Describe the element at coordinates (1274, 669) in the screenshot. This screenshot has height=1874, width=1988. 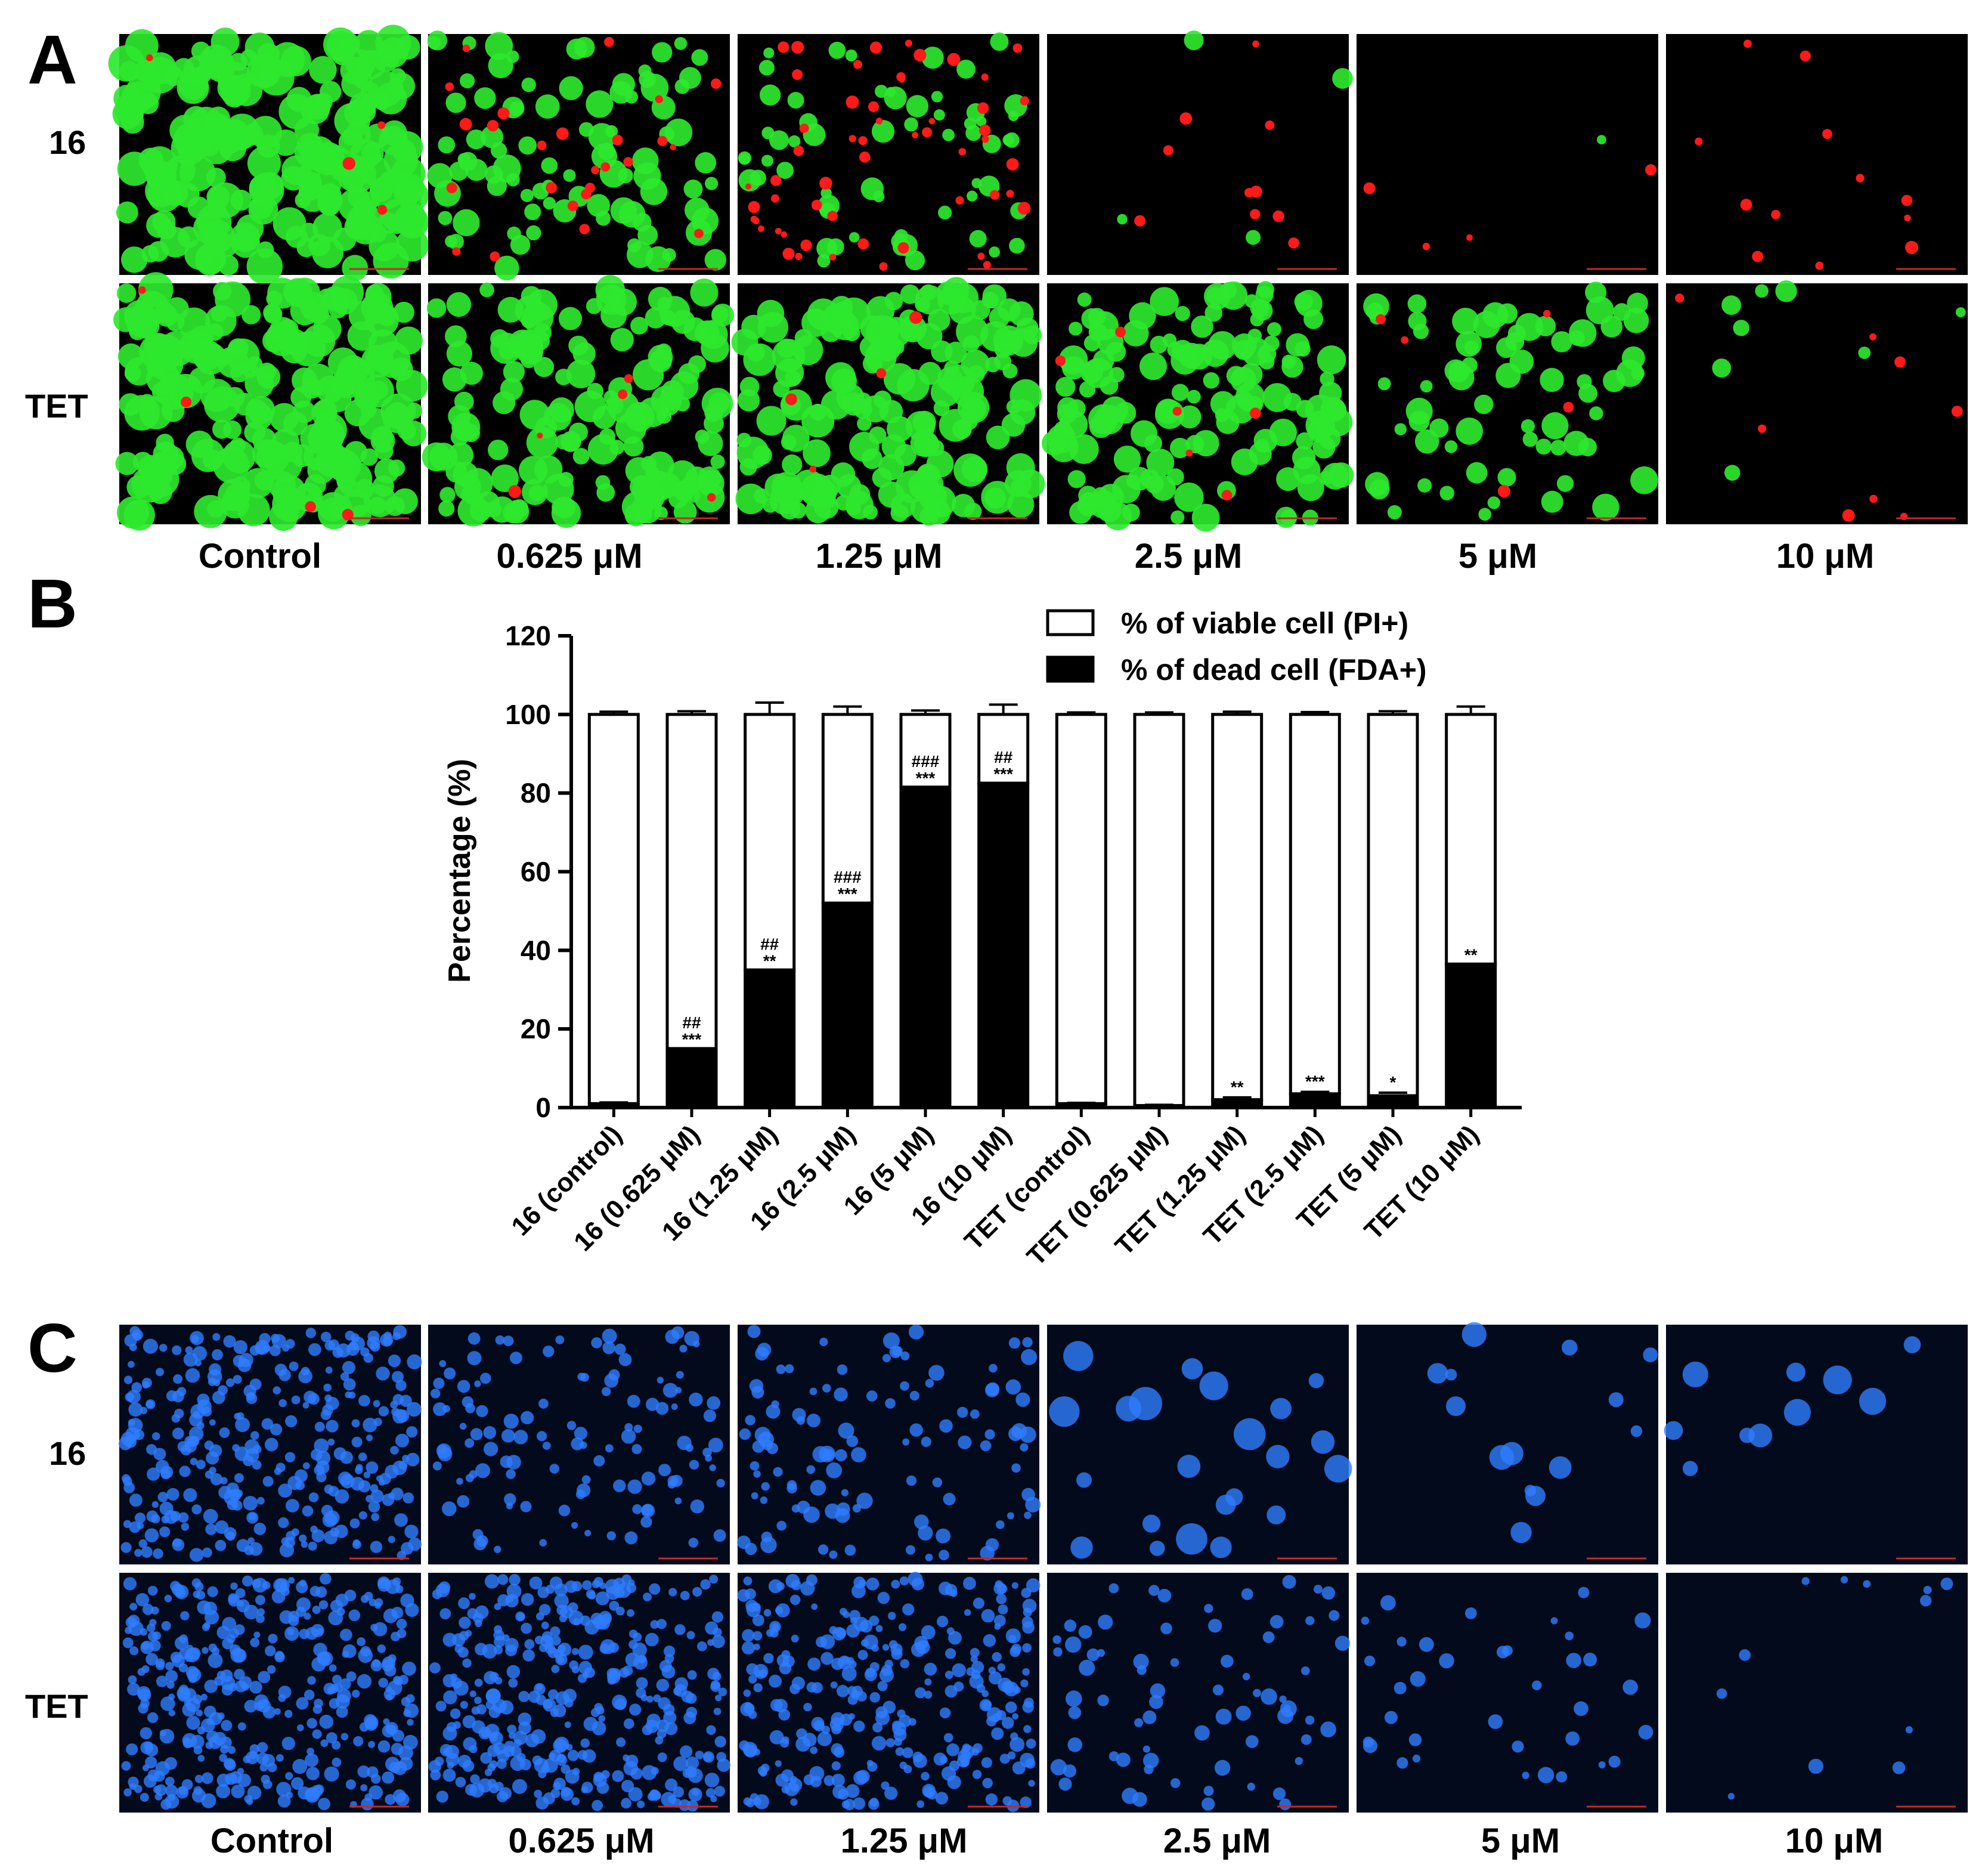
I see `legend-label-dead: % of dead cell (FDA+)` at that location.